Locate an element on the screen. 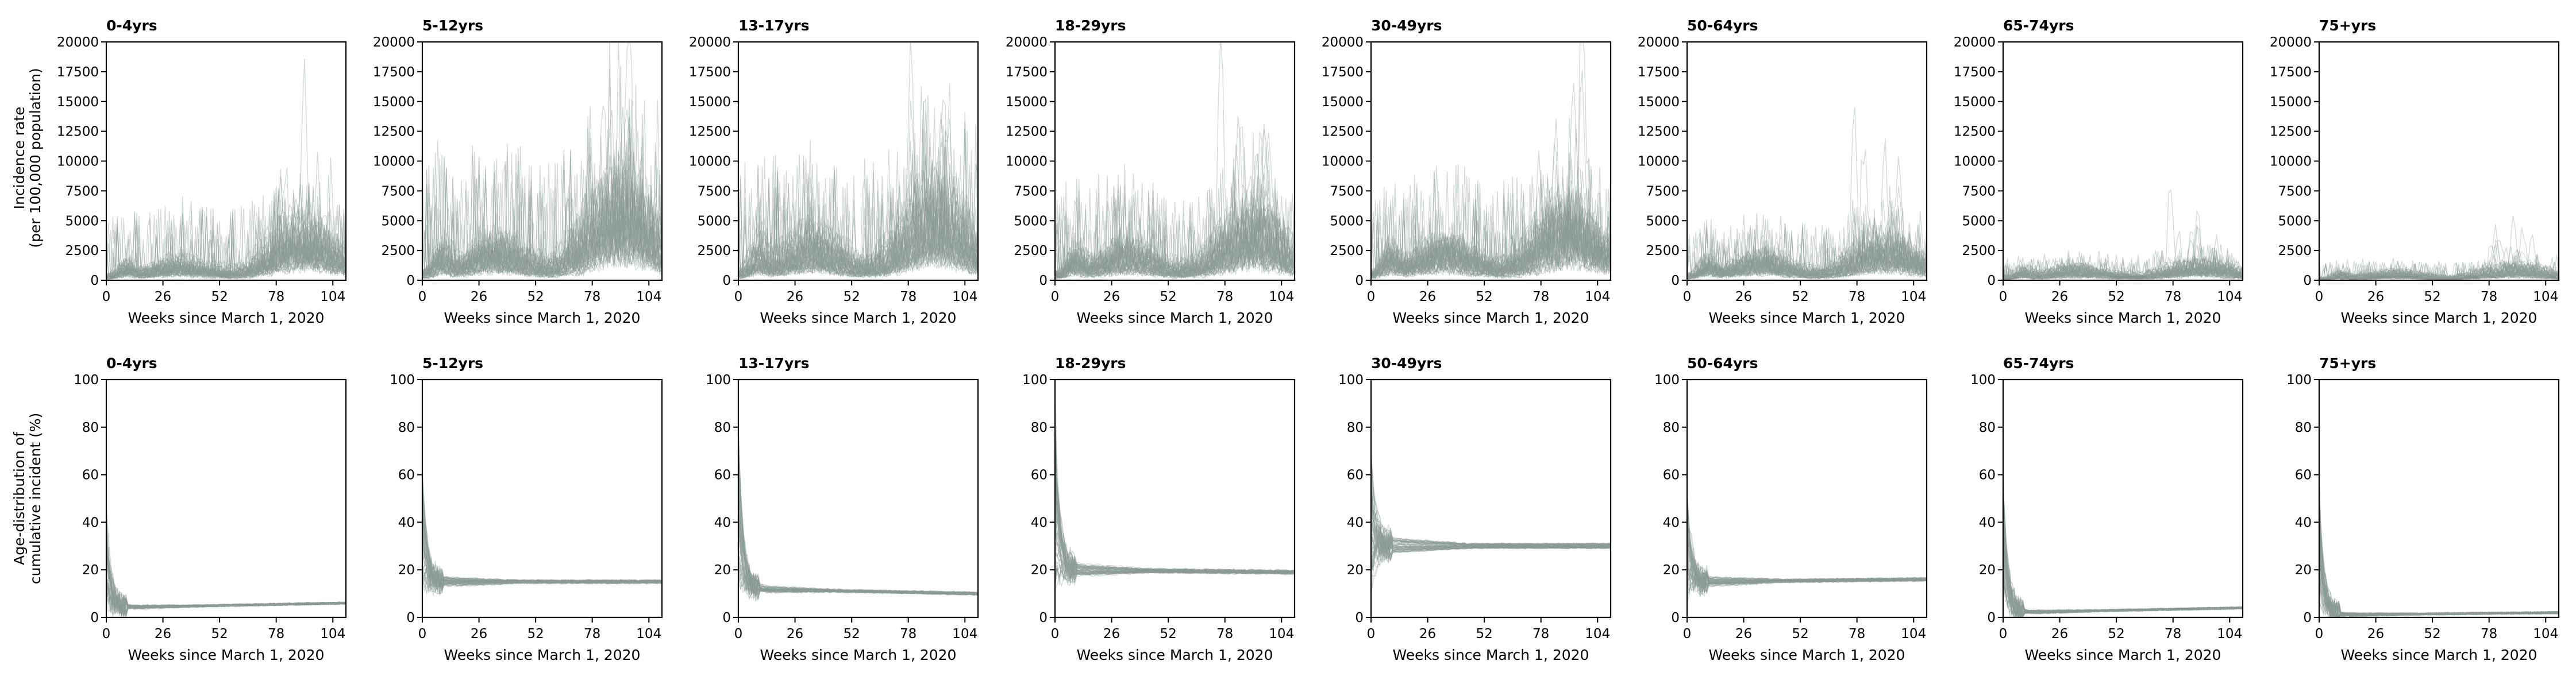  axes-frame is located at coordinates (1175, 499).